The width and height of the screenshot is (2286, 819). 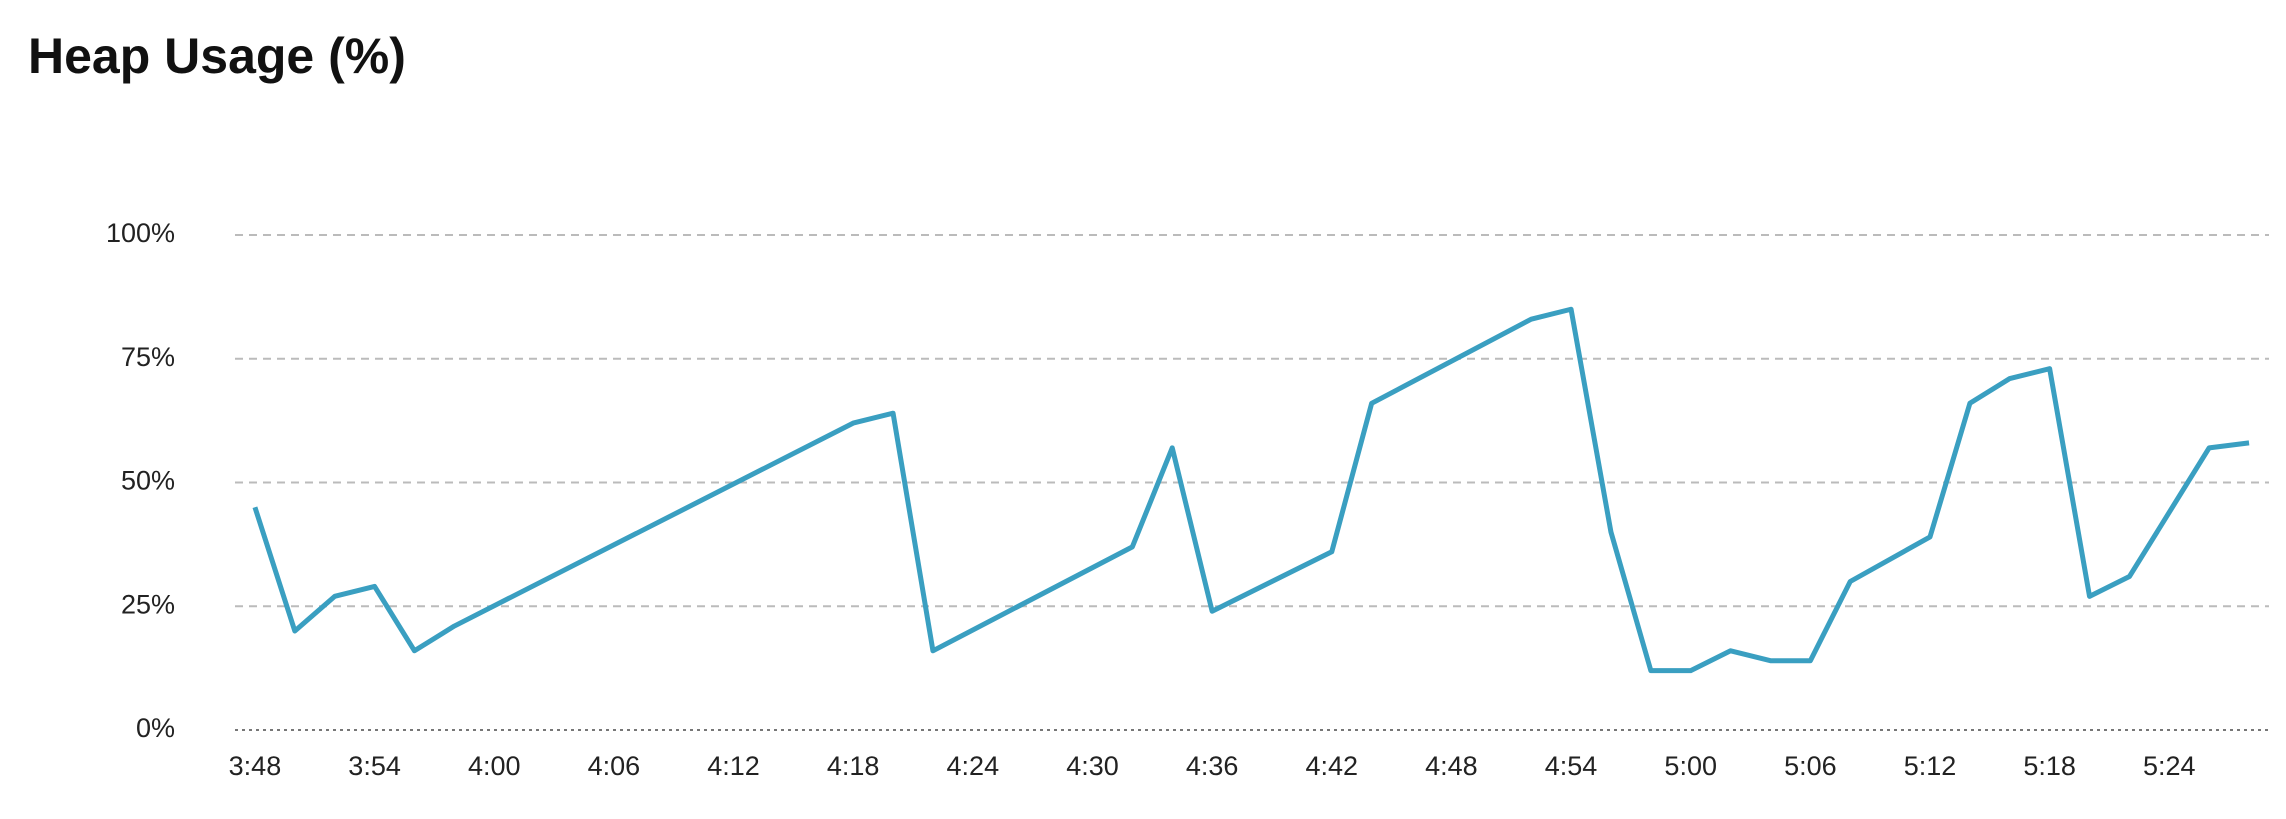 What do you see at coordinates (1690, 766) in the screenshot?
I see `x-tick-label: 5:00` at bounding box center [1690, 766].